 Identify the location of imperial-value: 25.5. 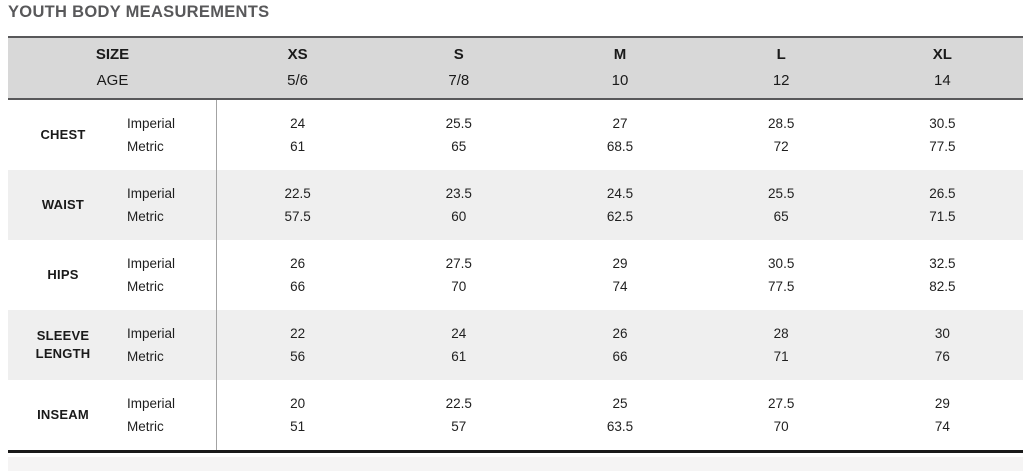
(781, 193).